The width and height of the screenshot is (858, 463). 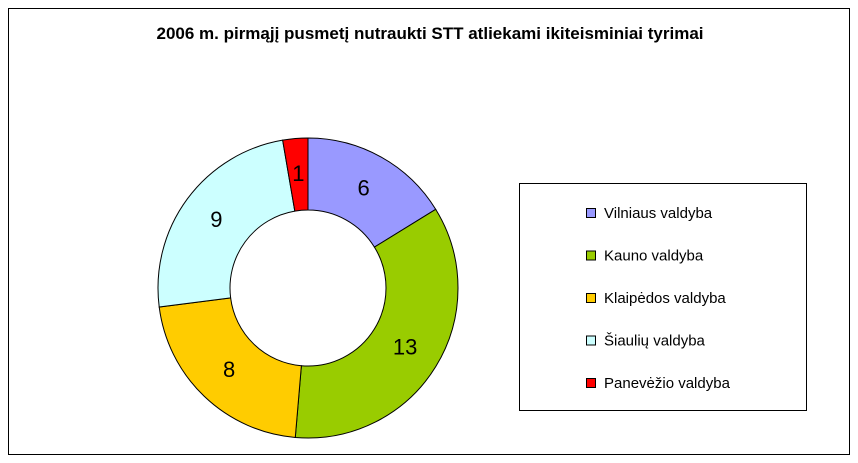 I want to click on legend-label: Panevėžio valdyba, so click(x=667, y=383).